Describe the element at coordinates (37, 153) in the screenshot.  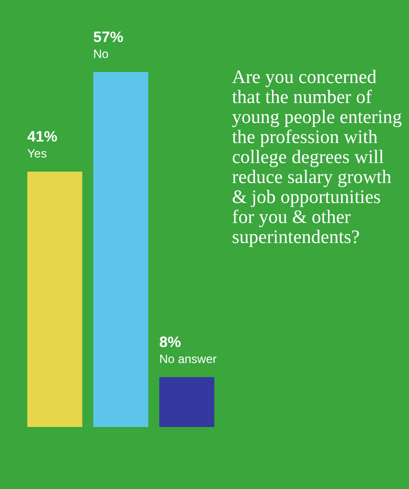
I see `x-tick-label: Yes` at that location.